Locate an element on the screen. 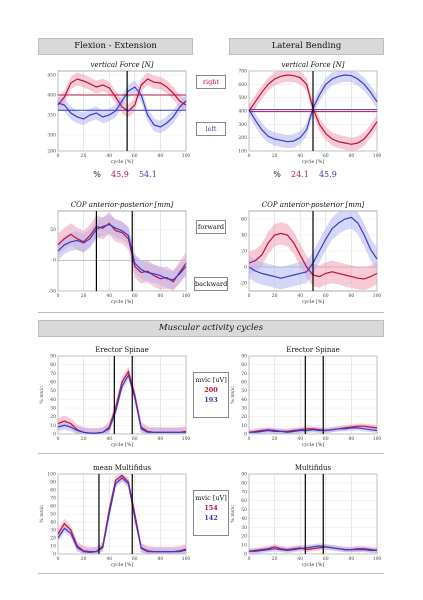 The width and height of the screenshot is (423, 600). right-label: right is located at coordinates (211, 82).